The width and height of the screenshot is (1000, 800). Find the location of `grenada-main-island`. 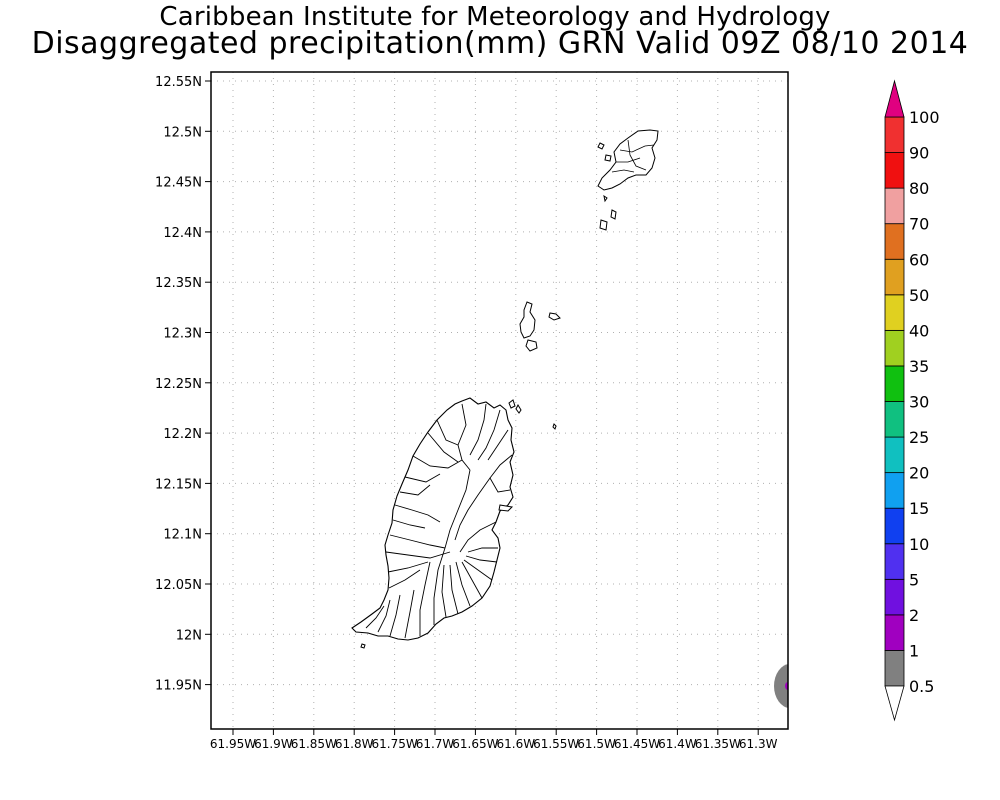

grenada-main-island is located at coordinates (433, 519).